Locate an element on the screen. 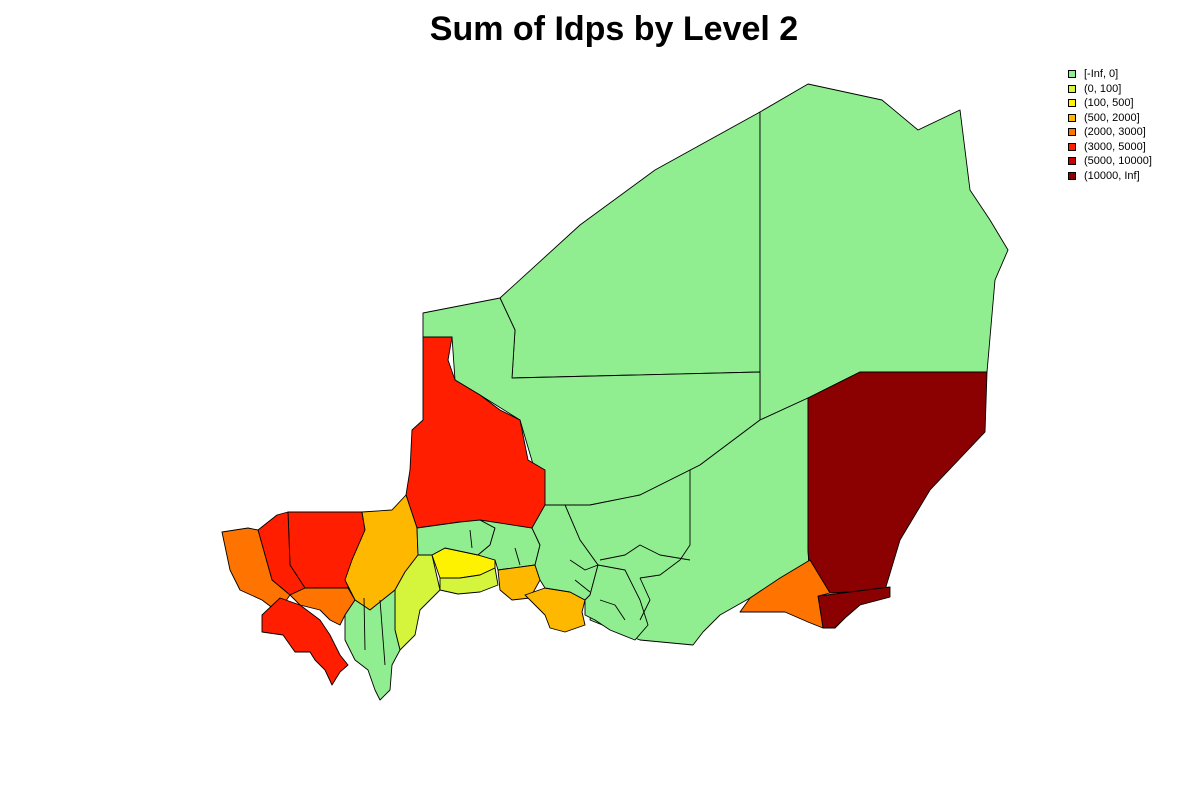 The width and height of the screenshot is (1200, 800). legend-label: (100, 500] is located at coordinates (1109, 103).